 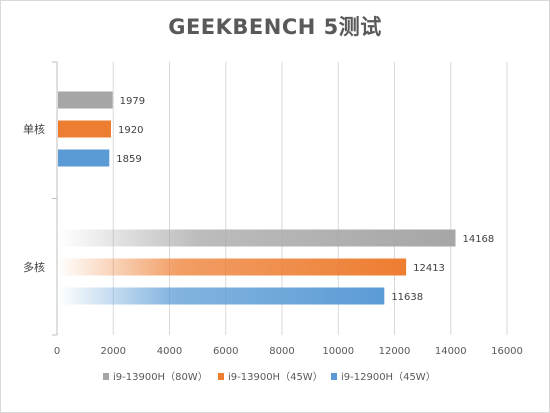 What do you see at coordinates (34, 267) in the screenshot?
I see `category-label: 多核` at bounding box center [34, 267].